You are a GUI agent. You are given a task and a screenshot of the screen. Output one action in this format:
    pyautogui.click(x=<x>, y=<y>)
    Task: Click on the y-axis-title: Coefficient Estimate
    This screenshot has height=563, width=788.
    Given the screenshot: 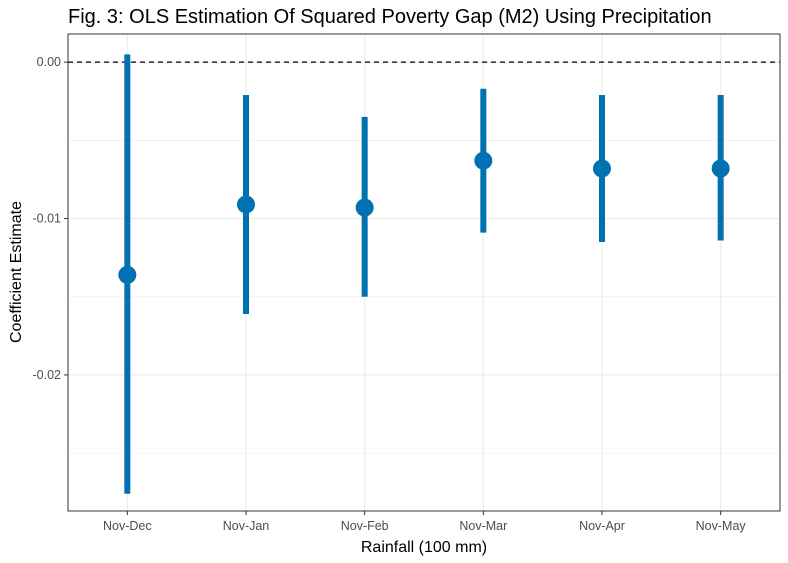 What is the action you would take?
    pyautogui.click(x=16, y=272)
    